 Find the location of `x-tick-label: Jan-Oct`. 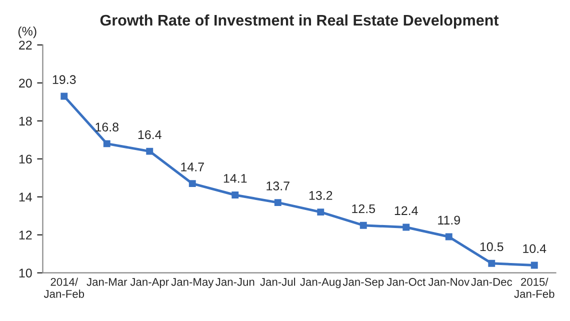

x-tick-label: Jan-Oct is located at coordinates (406, 282).